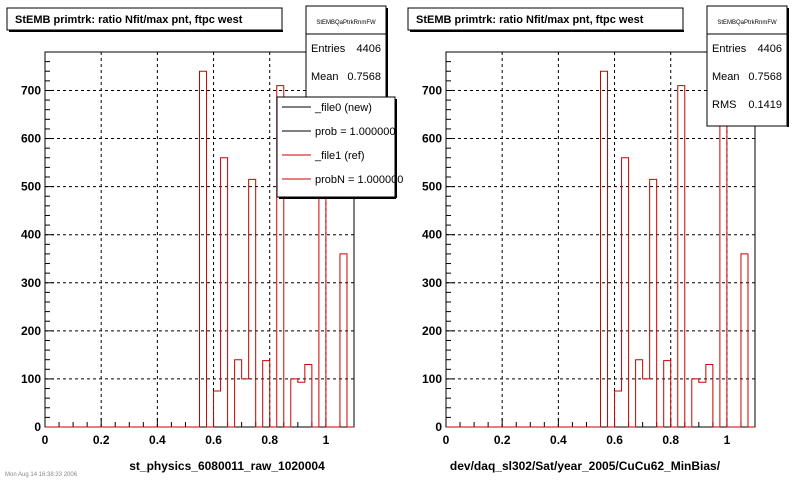 This screenshot has height=485, width=800. Describe the element at coordinates (343, 108) in the screenshot. I see `legend-label: _file0 (new)` at that location.